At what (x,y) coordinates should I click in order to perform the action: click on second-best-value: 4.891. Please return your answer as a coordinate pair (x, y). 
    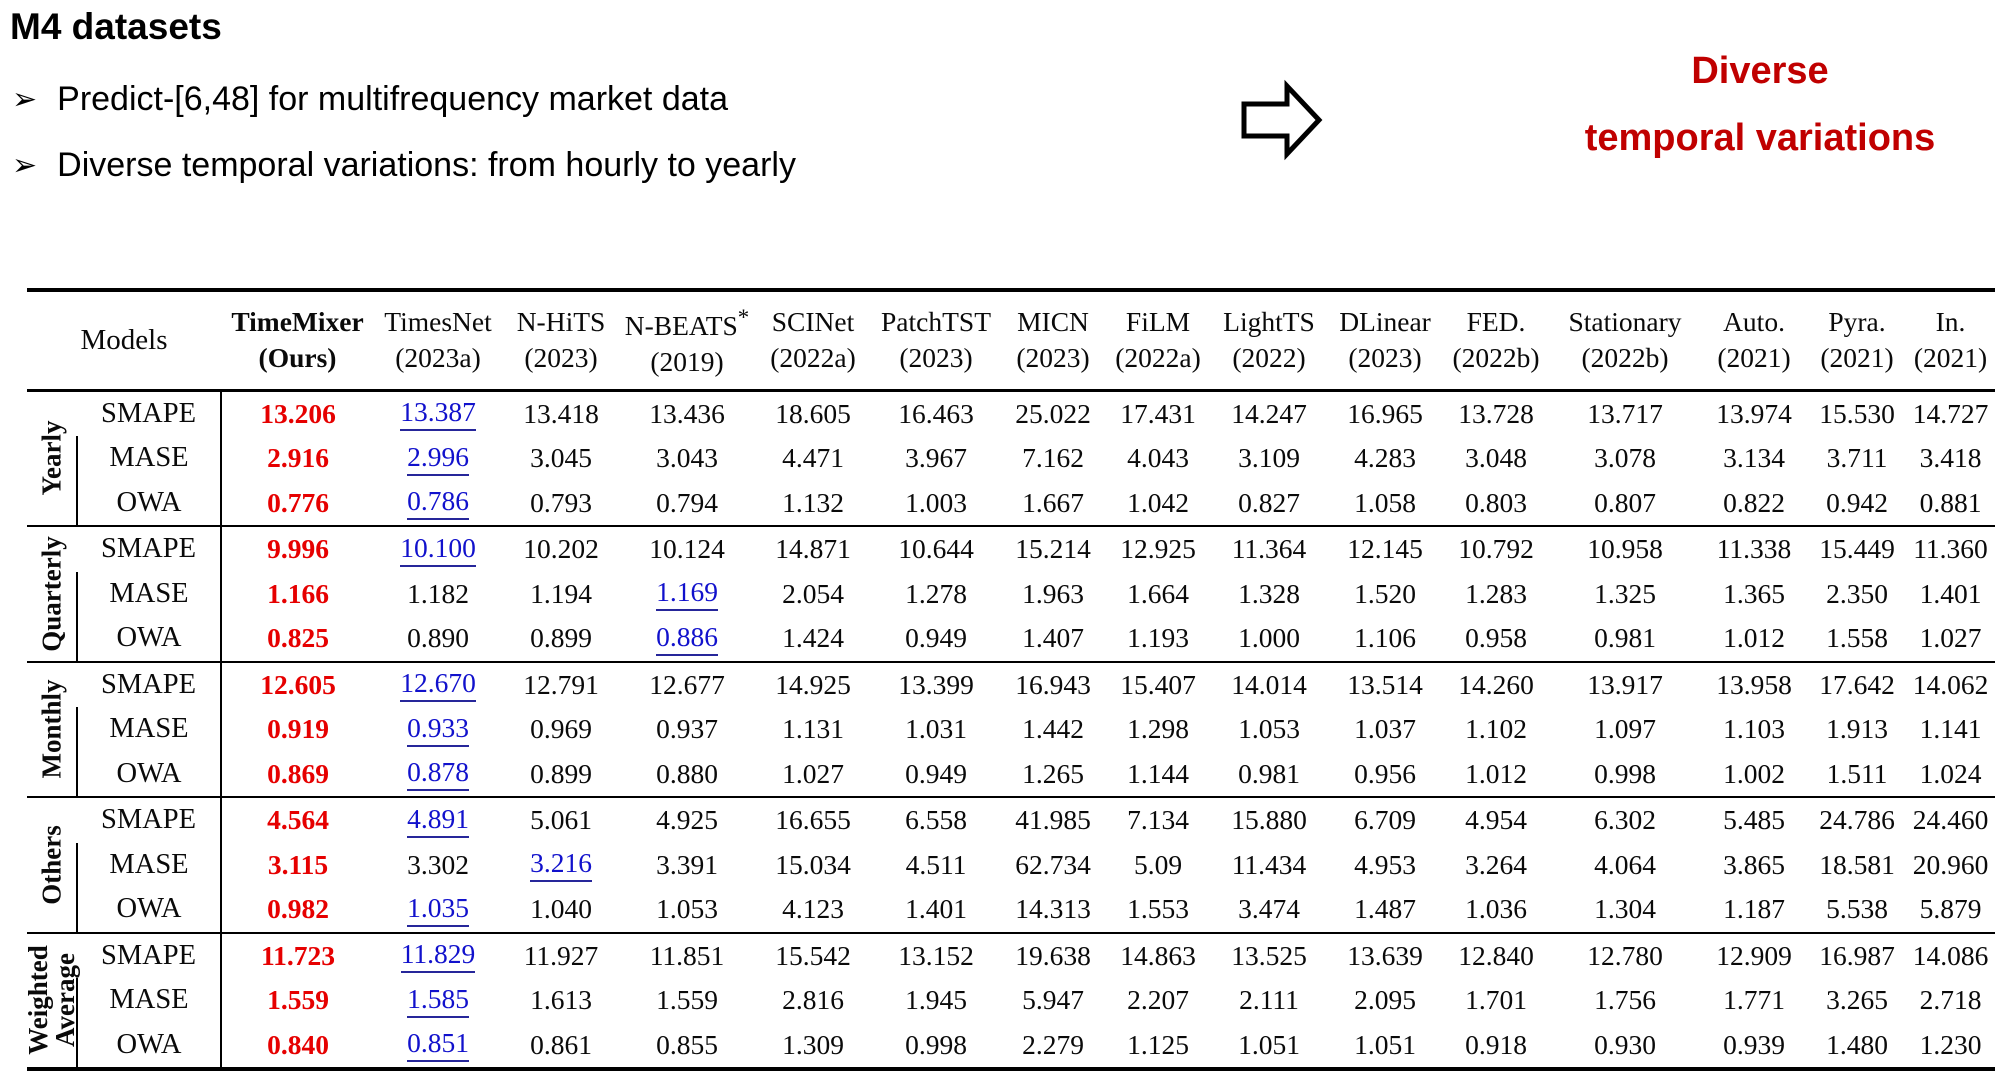
    Looking at the image, I should click on (438, 820).